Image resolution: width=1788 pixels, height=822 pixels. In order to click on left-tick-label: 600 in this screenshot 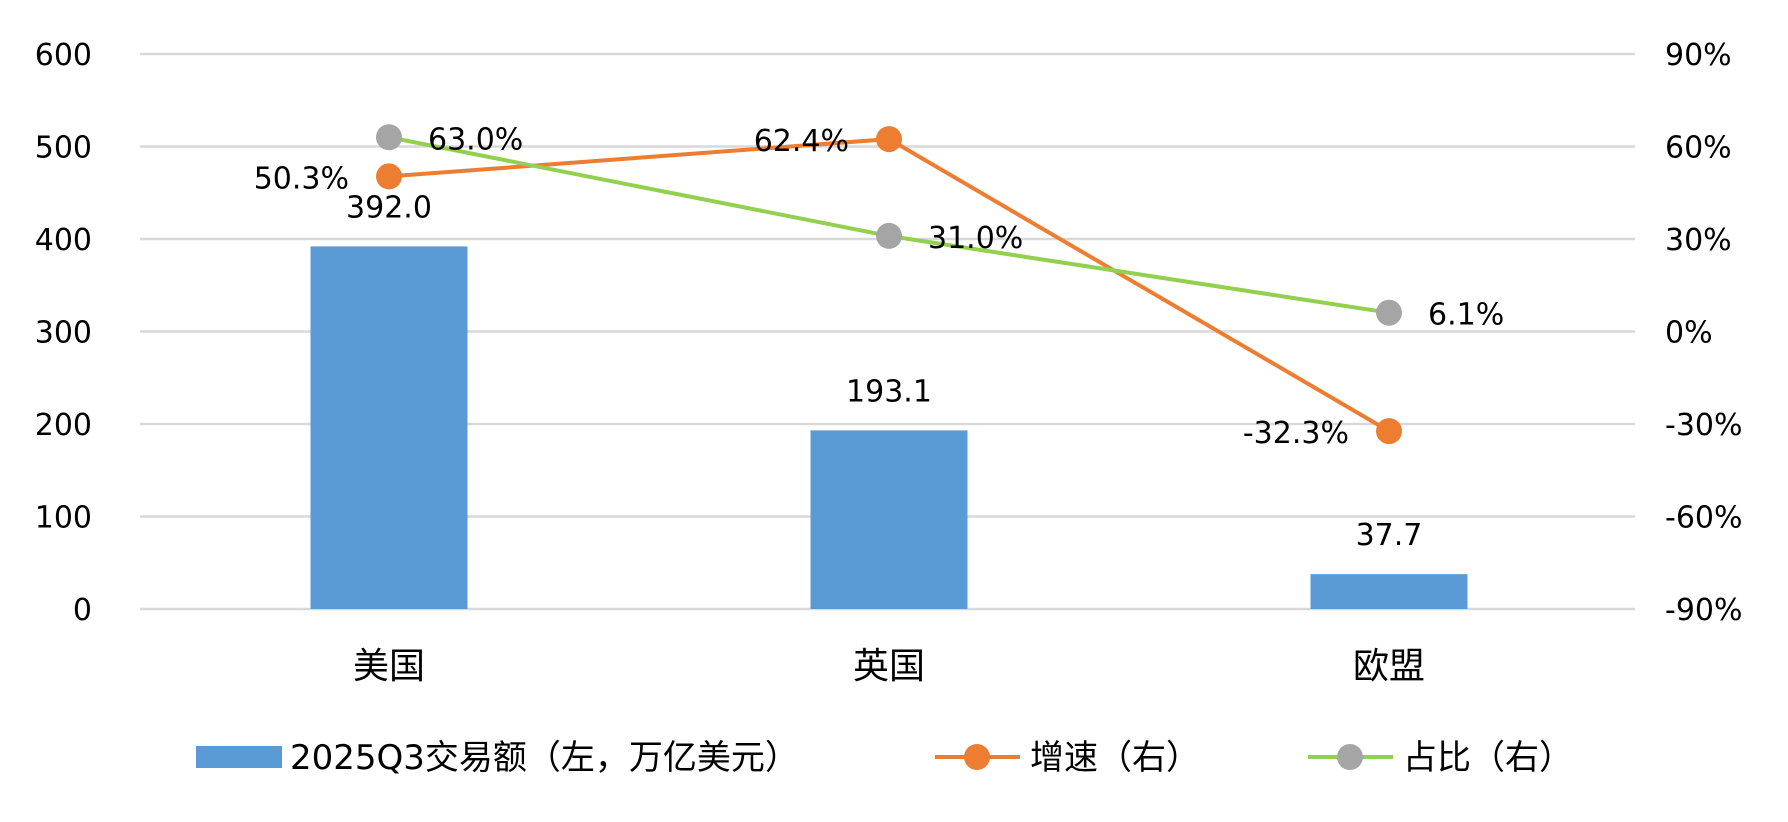, I will do `click(63, 55)`.